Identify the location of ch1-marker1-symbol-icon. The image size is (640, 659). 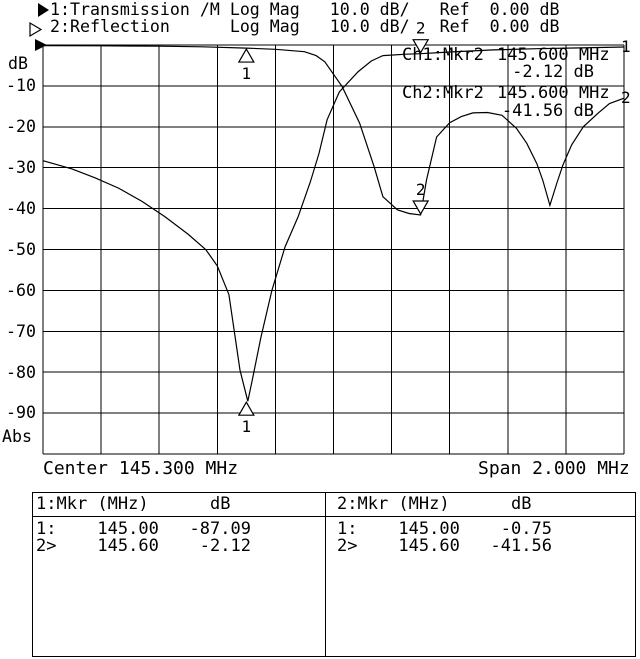
(246, 408).